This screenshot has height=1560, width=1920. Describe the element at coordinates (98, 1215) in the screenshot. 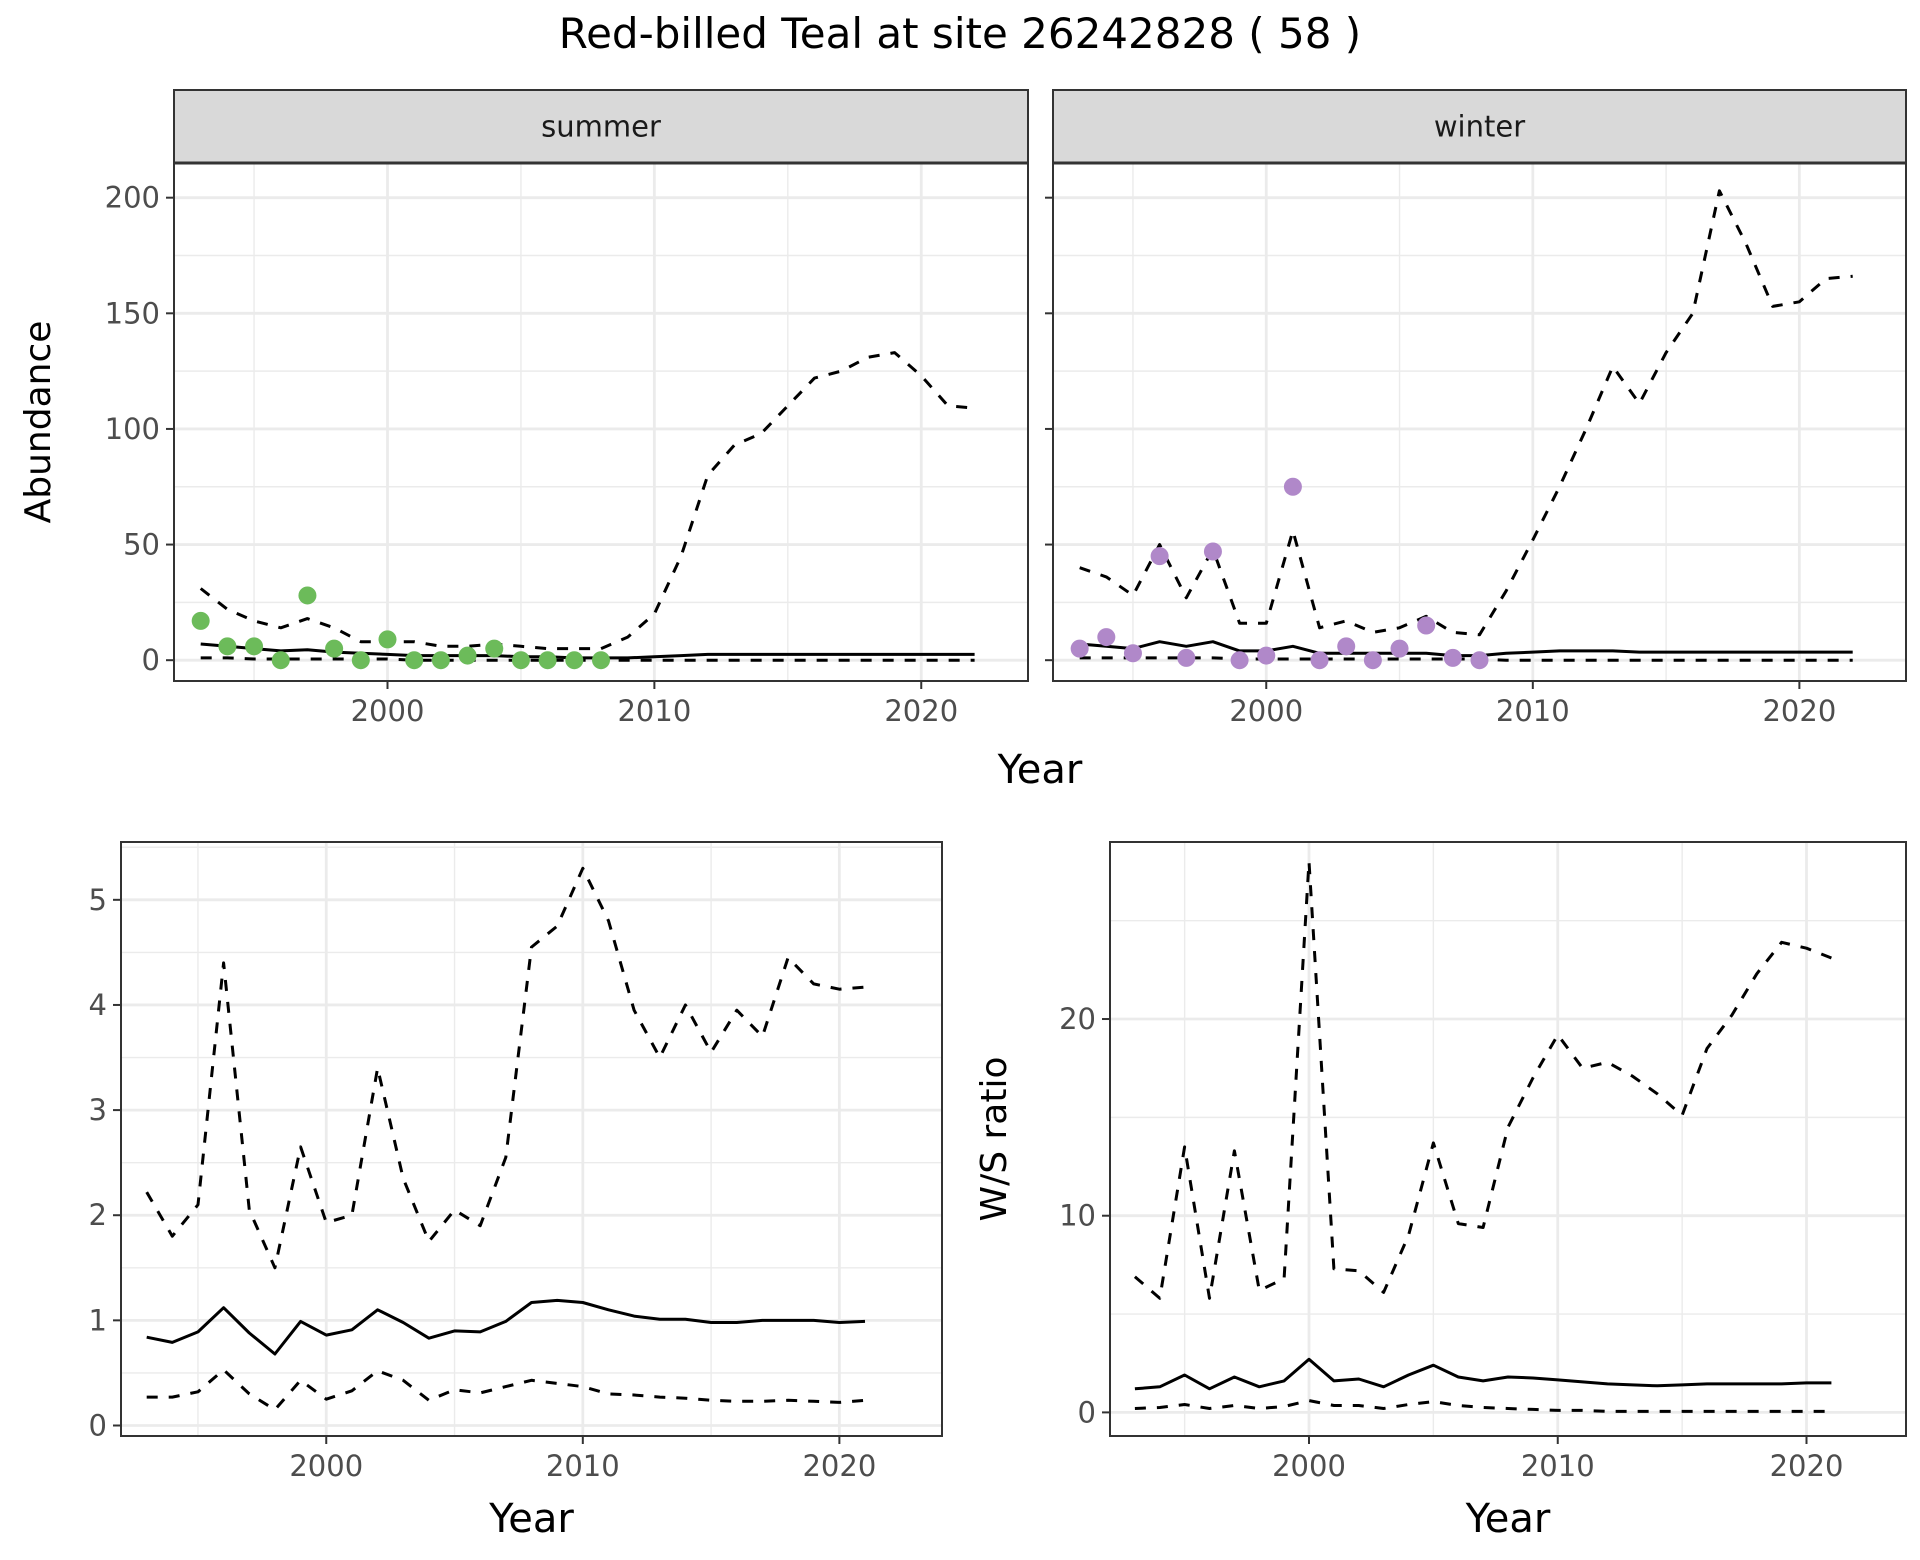

I see `y-tick-label: 2` at that location.